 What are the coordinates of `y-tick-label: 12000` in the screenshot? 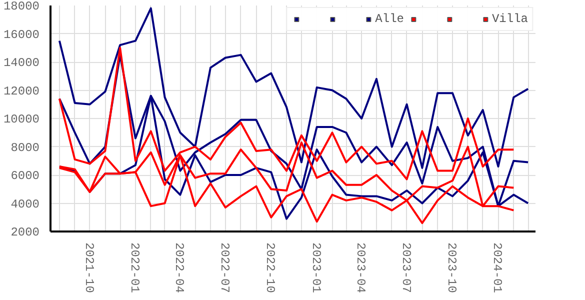 It's located at (21, 91).